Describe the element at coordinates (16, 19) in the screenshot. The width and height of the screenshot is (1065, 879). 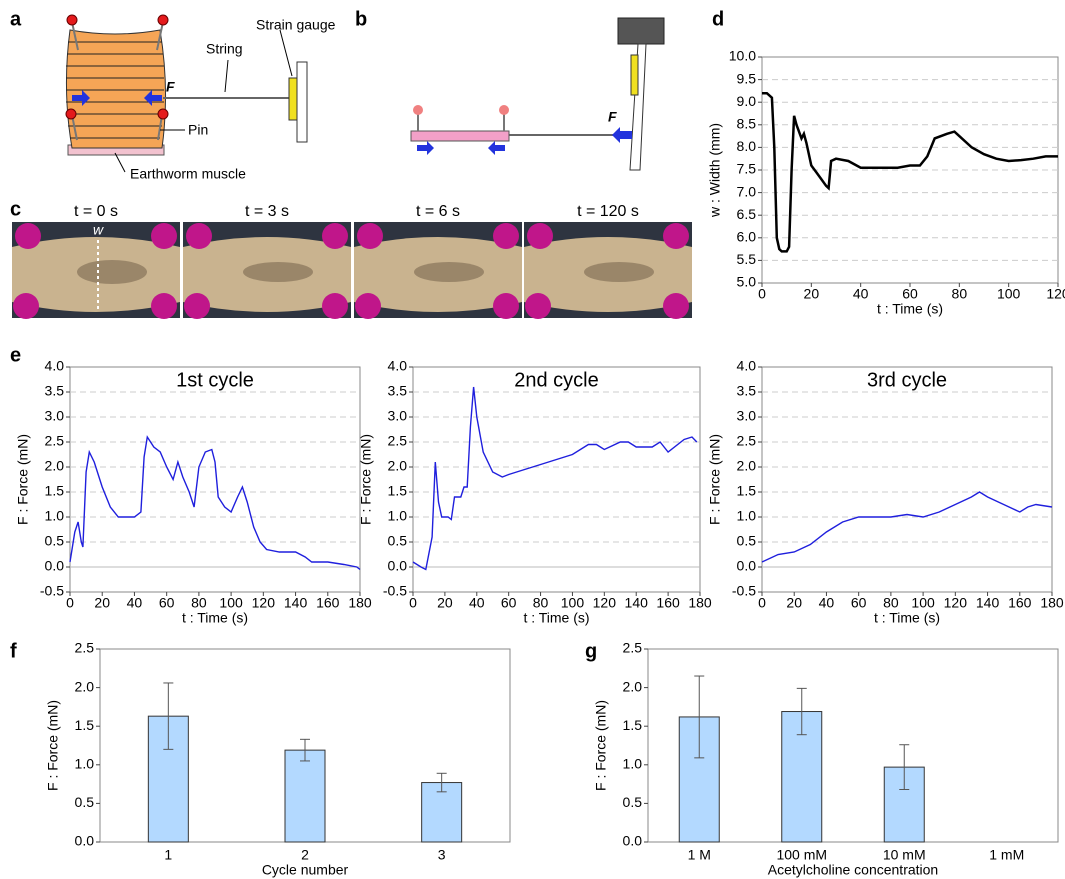
I see `panel-label: a` at that location.